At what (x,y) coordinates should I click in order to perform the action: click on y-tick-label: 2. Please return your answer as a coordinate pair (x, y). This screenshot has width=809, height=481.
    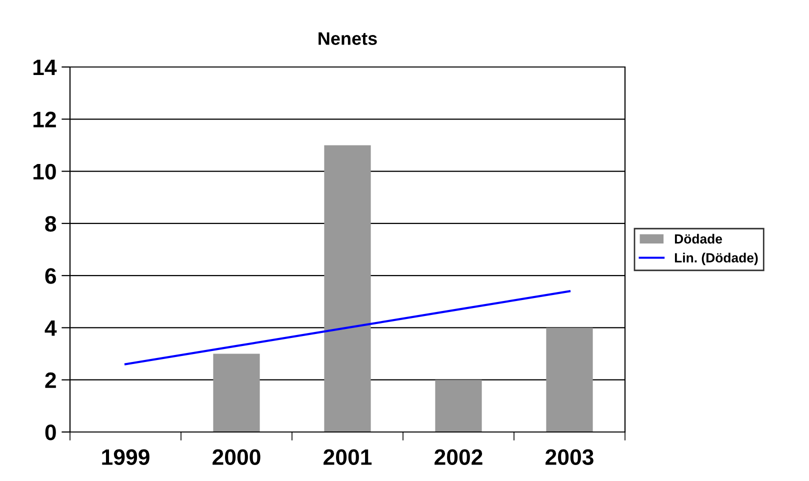
    Looking at the image, I should click on (50, 380).